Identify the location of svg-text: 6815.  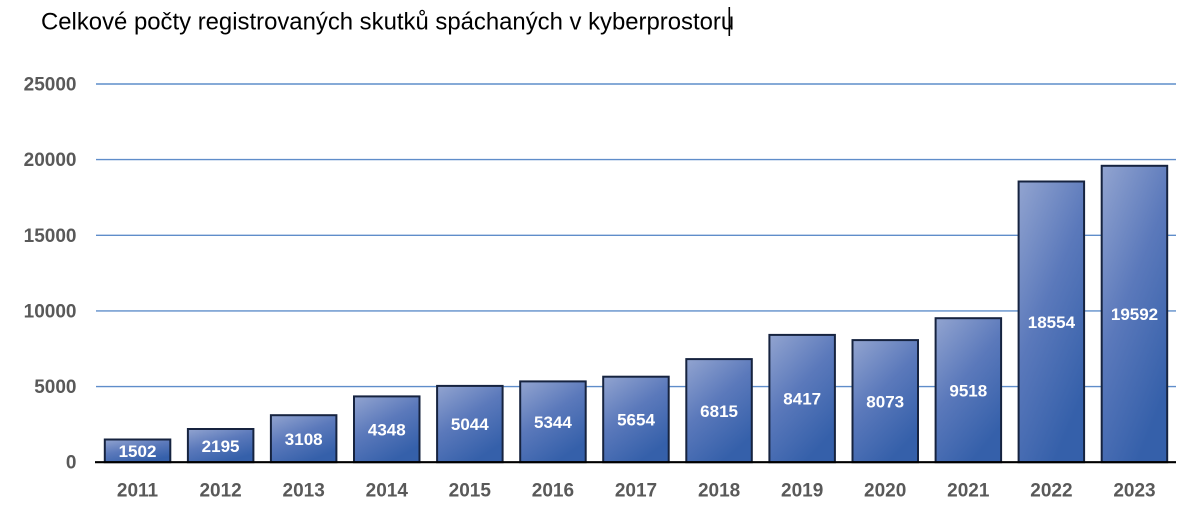
(719, 411).